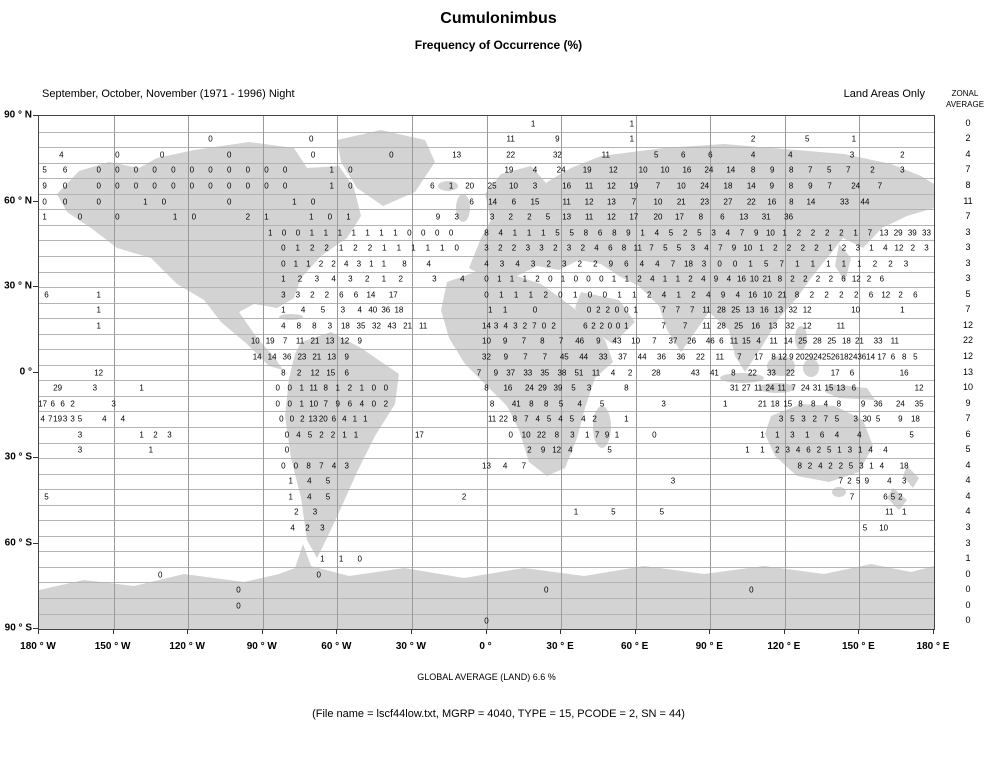 This screenshot has height=760, width=997. What do you see at coordinates (784, 646) in the screenshot?
I see `longitude-label: 120 ° E` at bounding box center [784, 646].